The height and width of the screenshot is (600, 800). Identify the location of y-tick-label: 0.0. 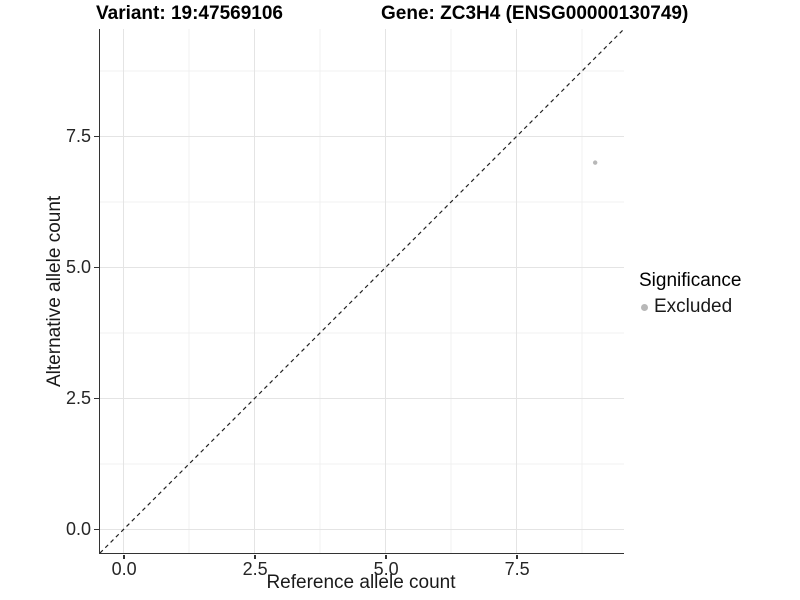
(78, 529).